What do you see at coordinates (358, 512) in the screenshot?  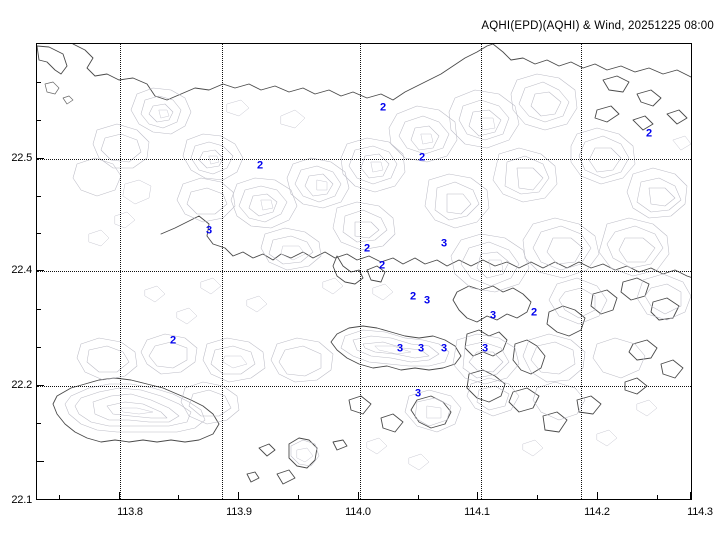 I see `xaxis-tick-label: 114.0` at bounding box center [358, 512].